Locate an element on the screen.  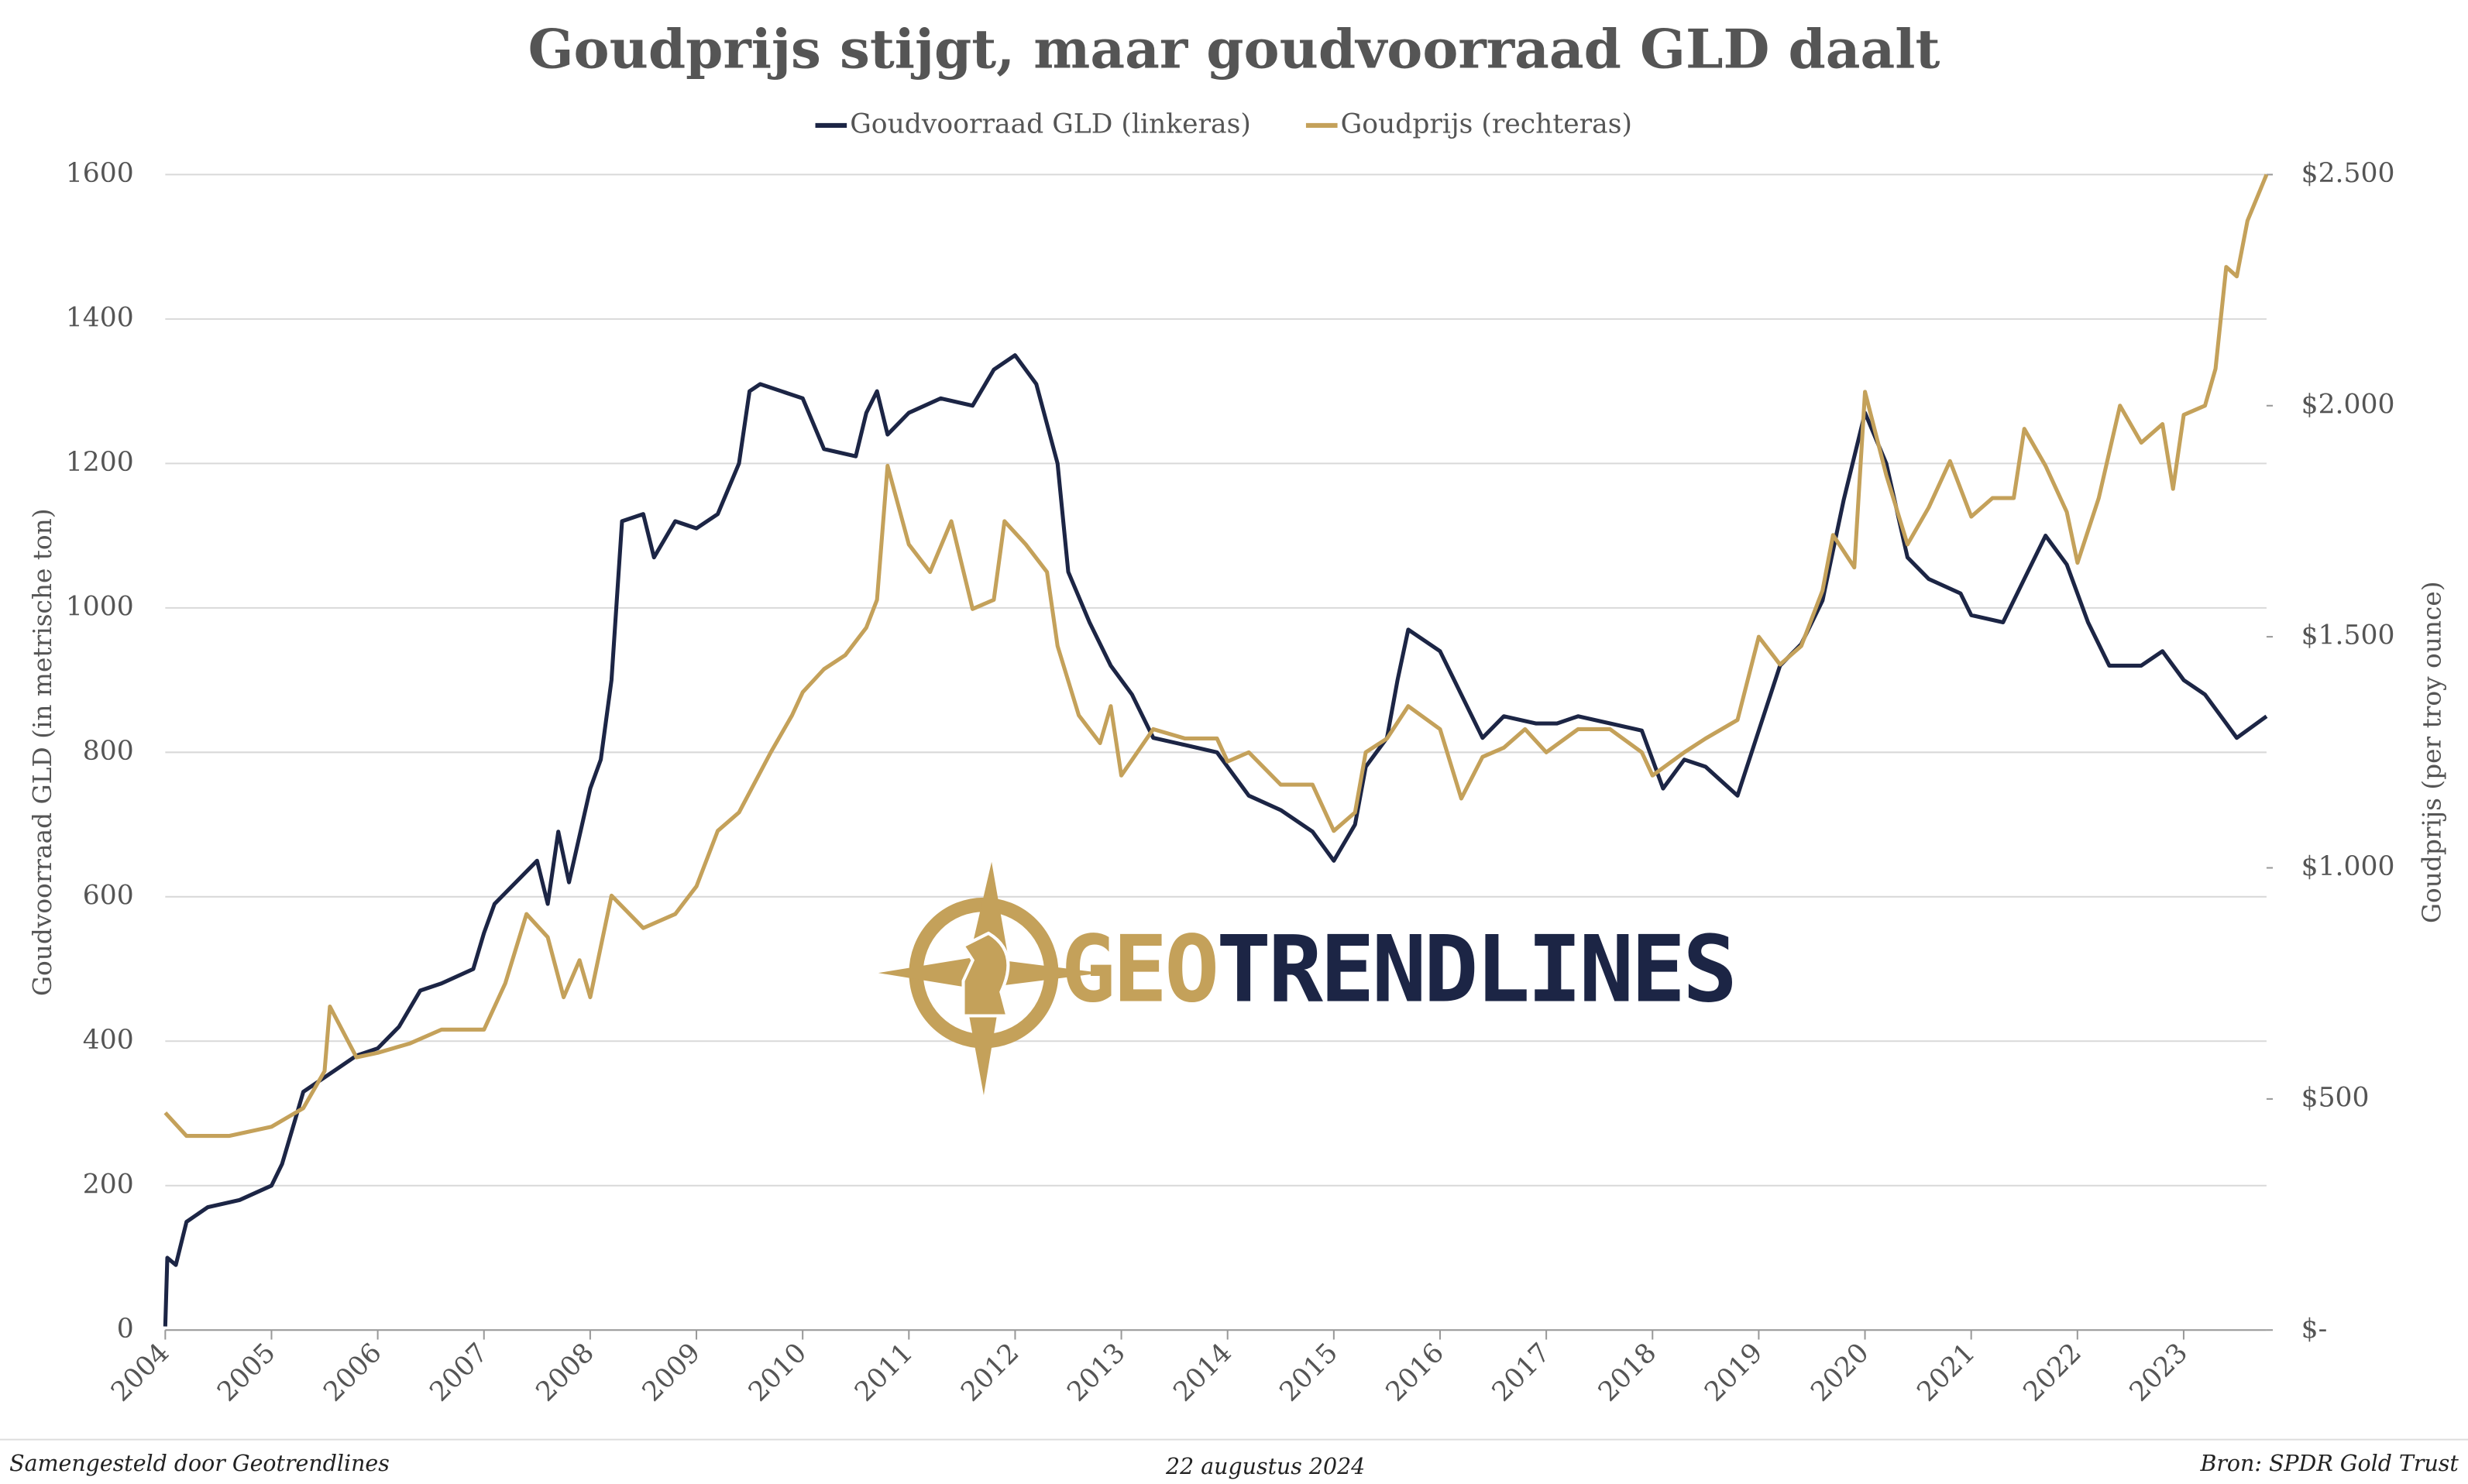
footer-left: Samengesteld door Geotrendlines is located at coordinates (199, 1463).